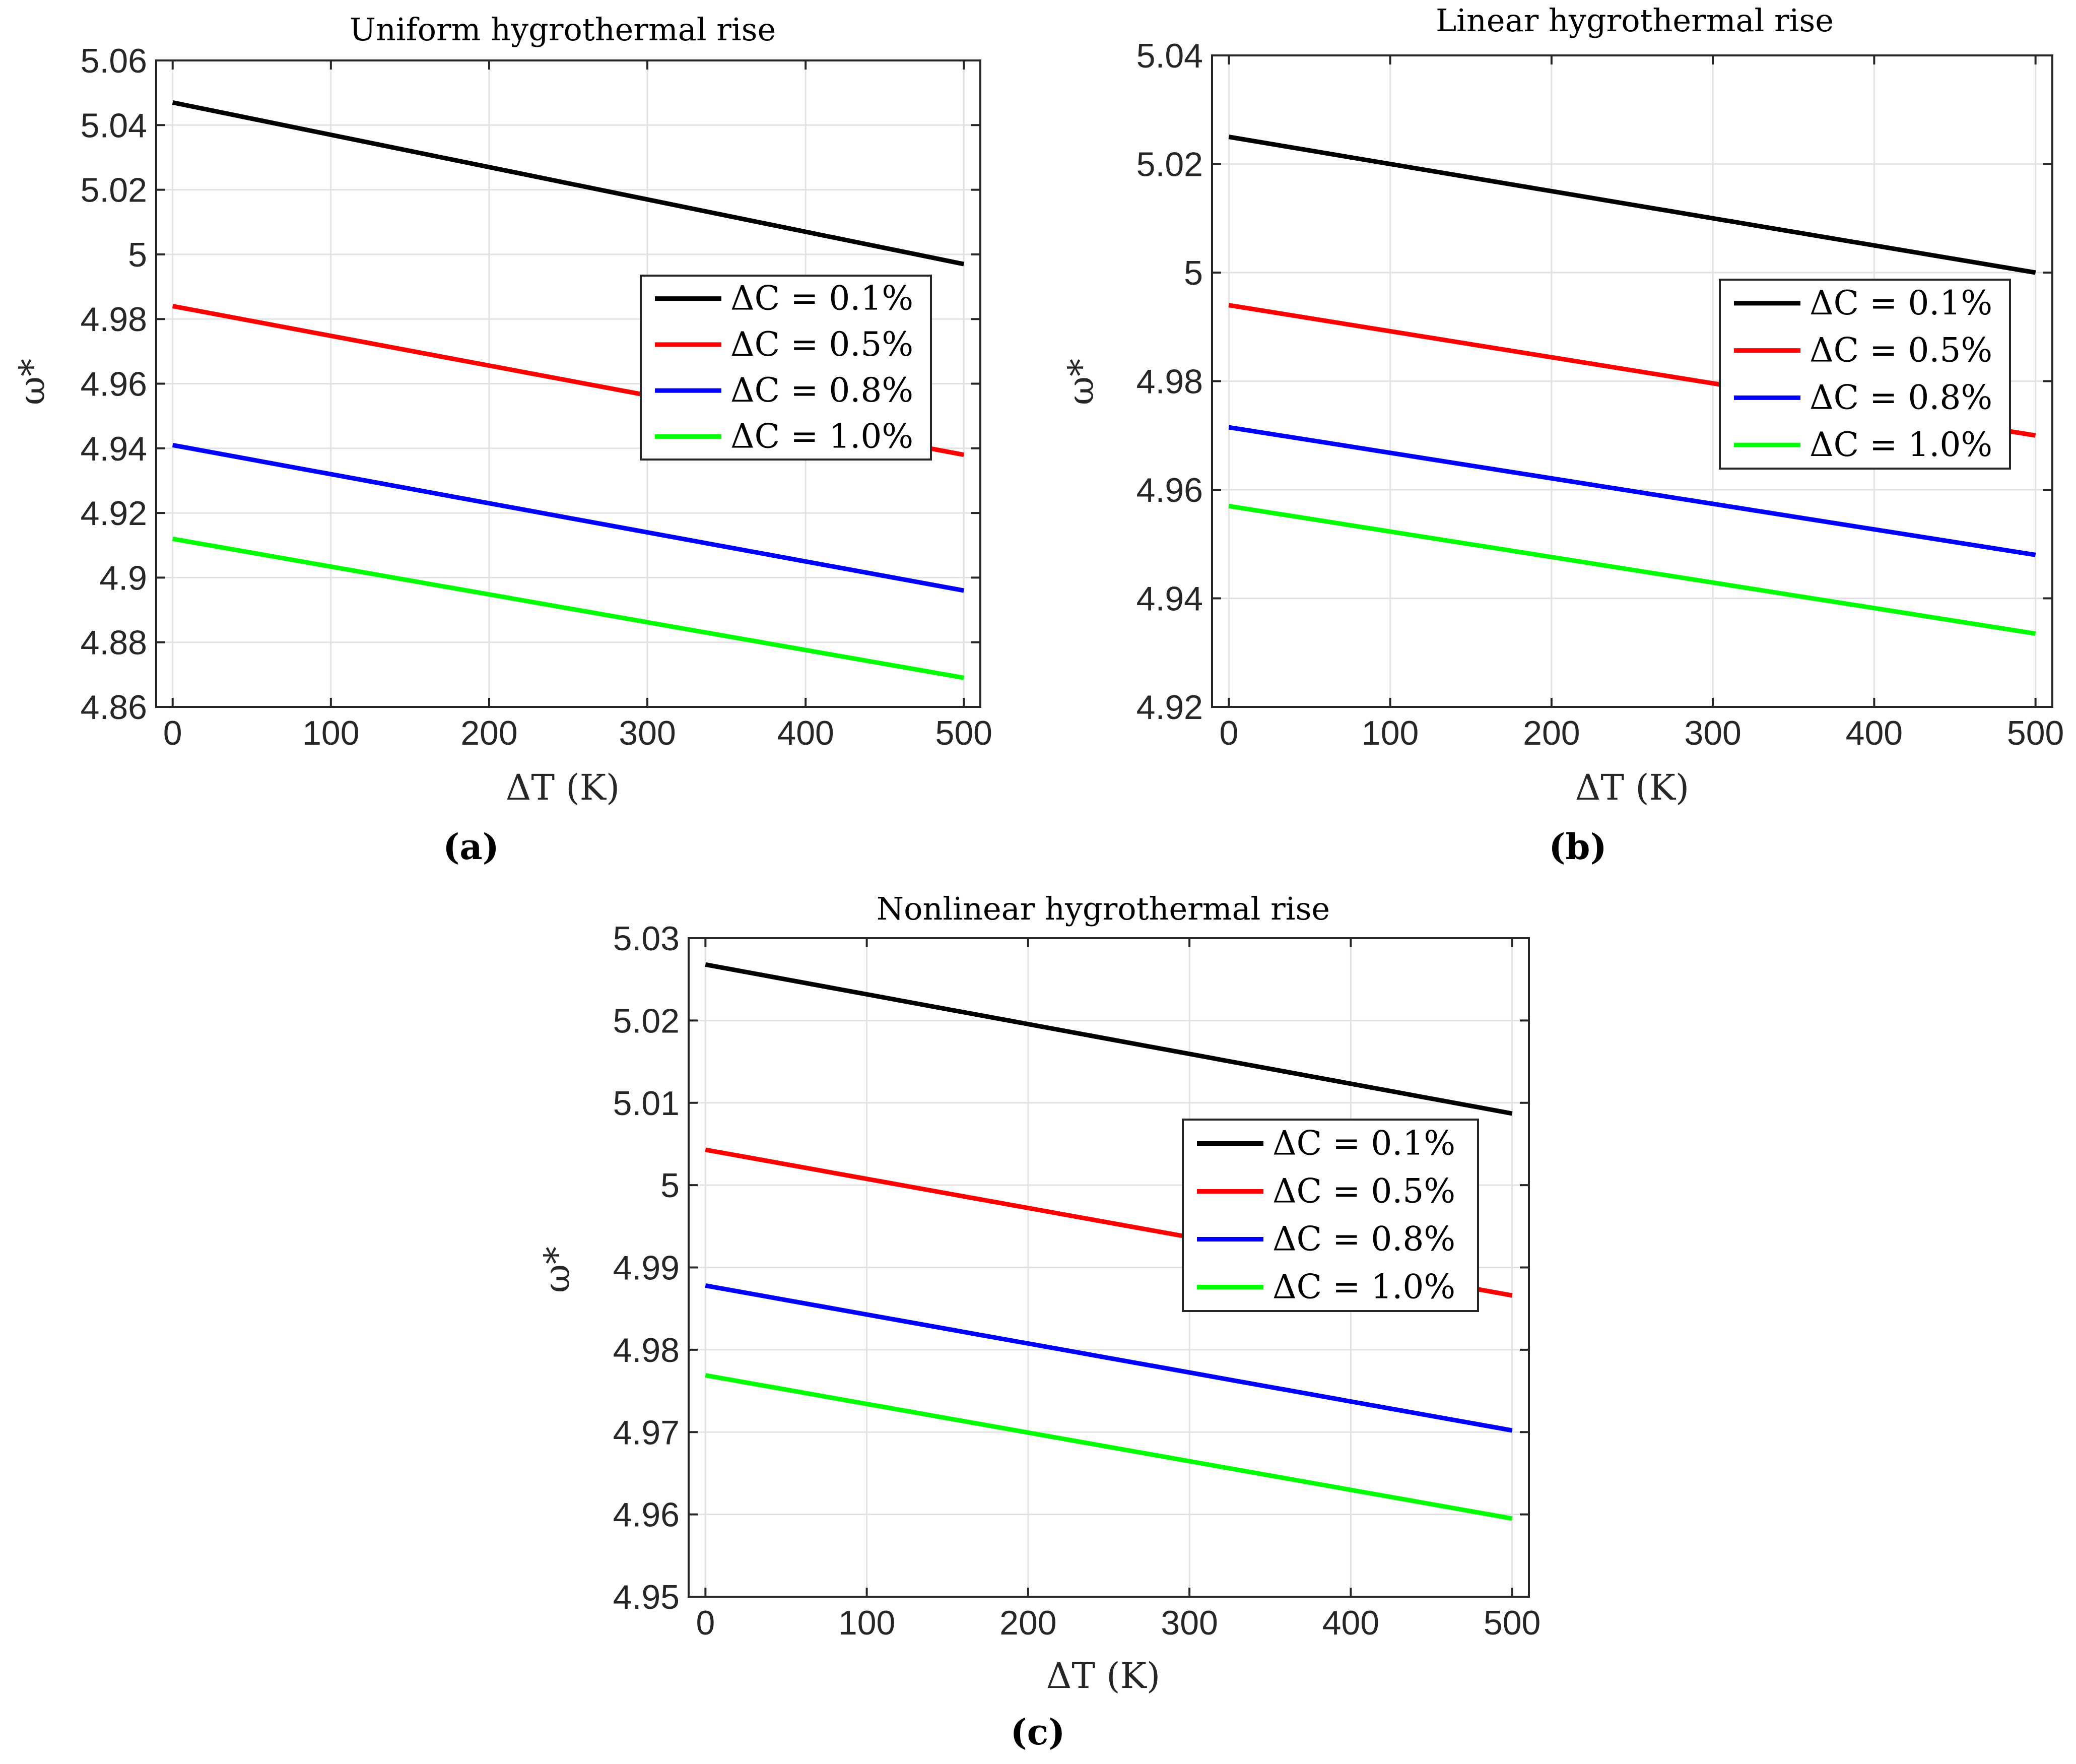 The height and width of the screenshot is (1764, 2076). I want to click on y-tick-label: 4.9, so click(123, 578).